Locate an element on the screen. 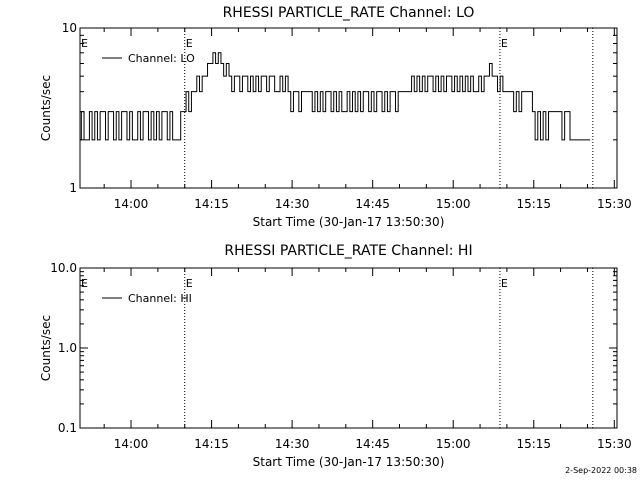  y-tick-label: 10 is located at coordinates (69, 28).